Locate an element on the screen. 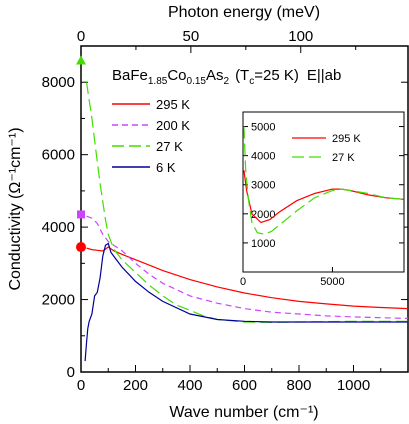 The width and height of the screenshot is (409, 424). dc-marker-295k is located at coordinates (81, 247).